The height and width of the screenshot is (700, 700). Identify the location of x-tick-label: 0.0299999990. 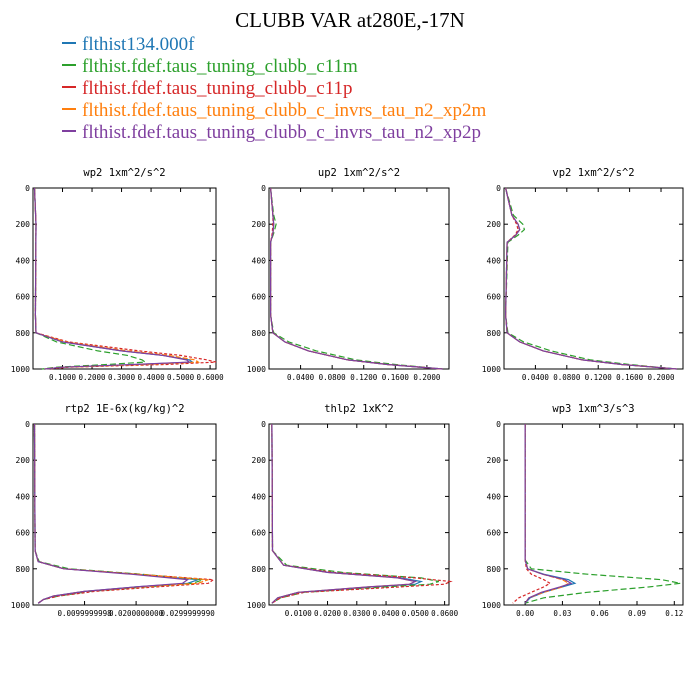
(188, 613).